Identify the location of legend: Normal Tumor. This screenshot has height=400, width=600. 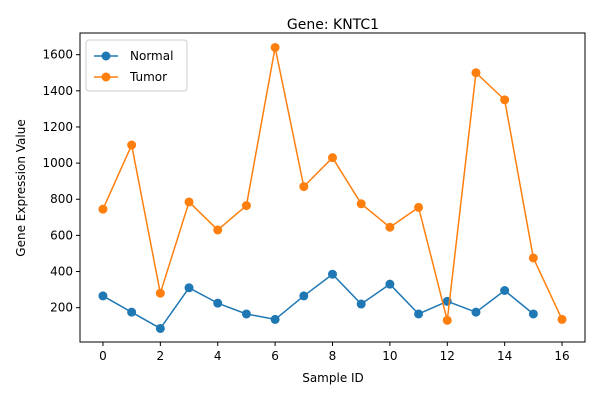
(136, 65).